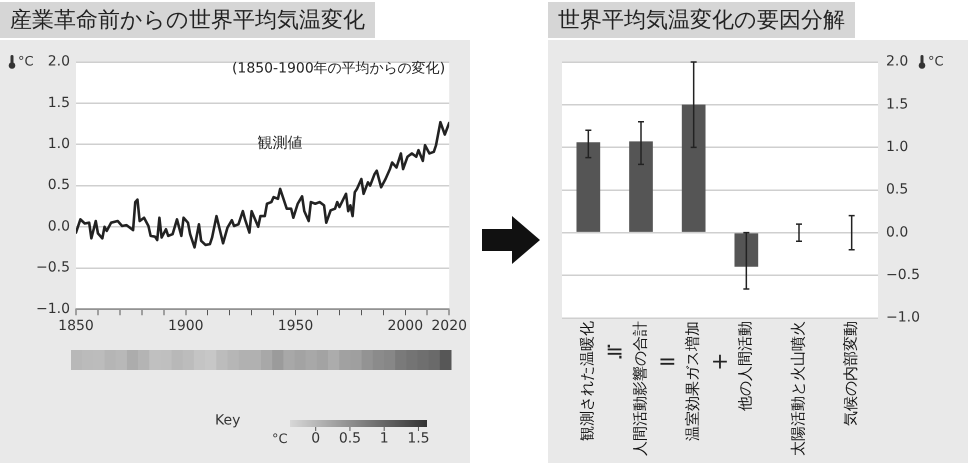 This screenshot has height=463, width=968. Describe the element at coordinates (76, 326) in the screenshot. I see `x-tick-label: 1850` at that location.